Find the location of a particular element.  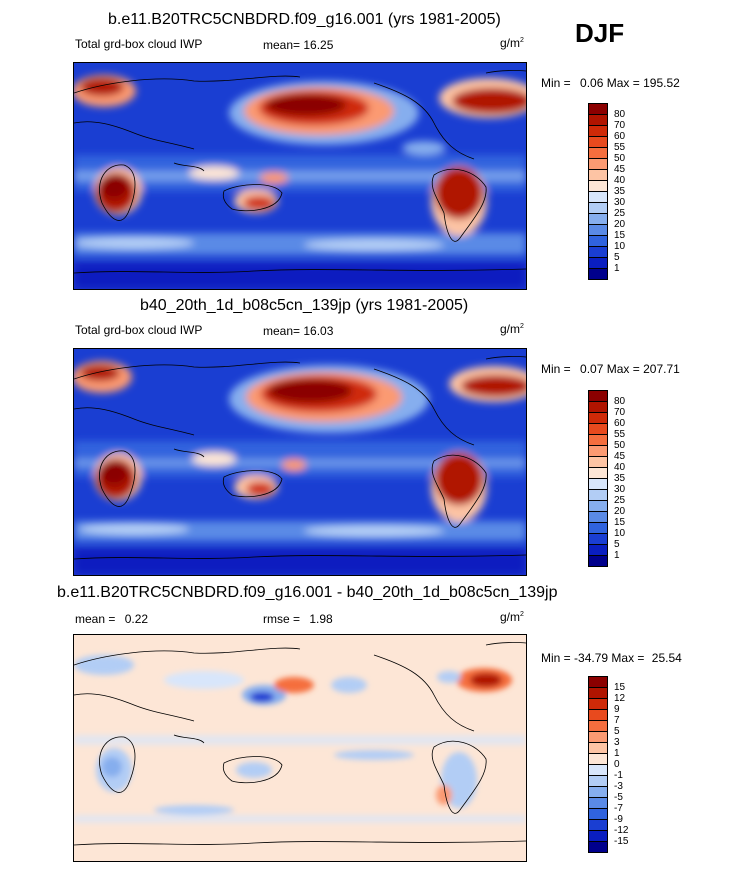

panel3-minmax: Min = -34.79 Max = 25.54 is located at coordinates (611, 658).